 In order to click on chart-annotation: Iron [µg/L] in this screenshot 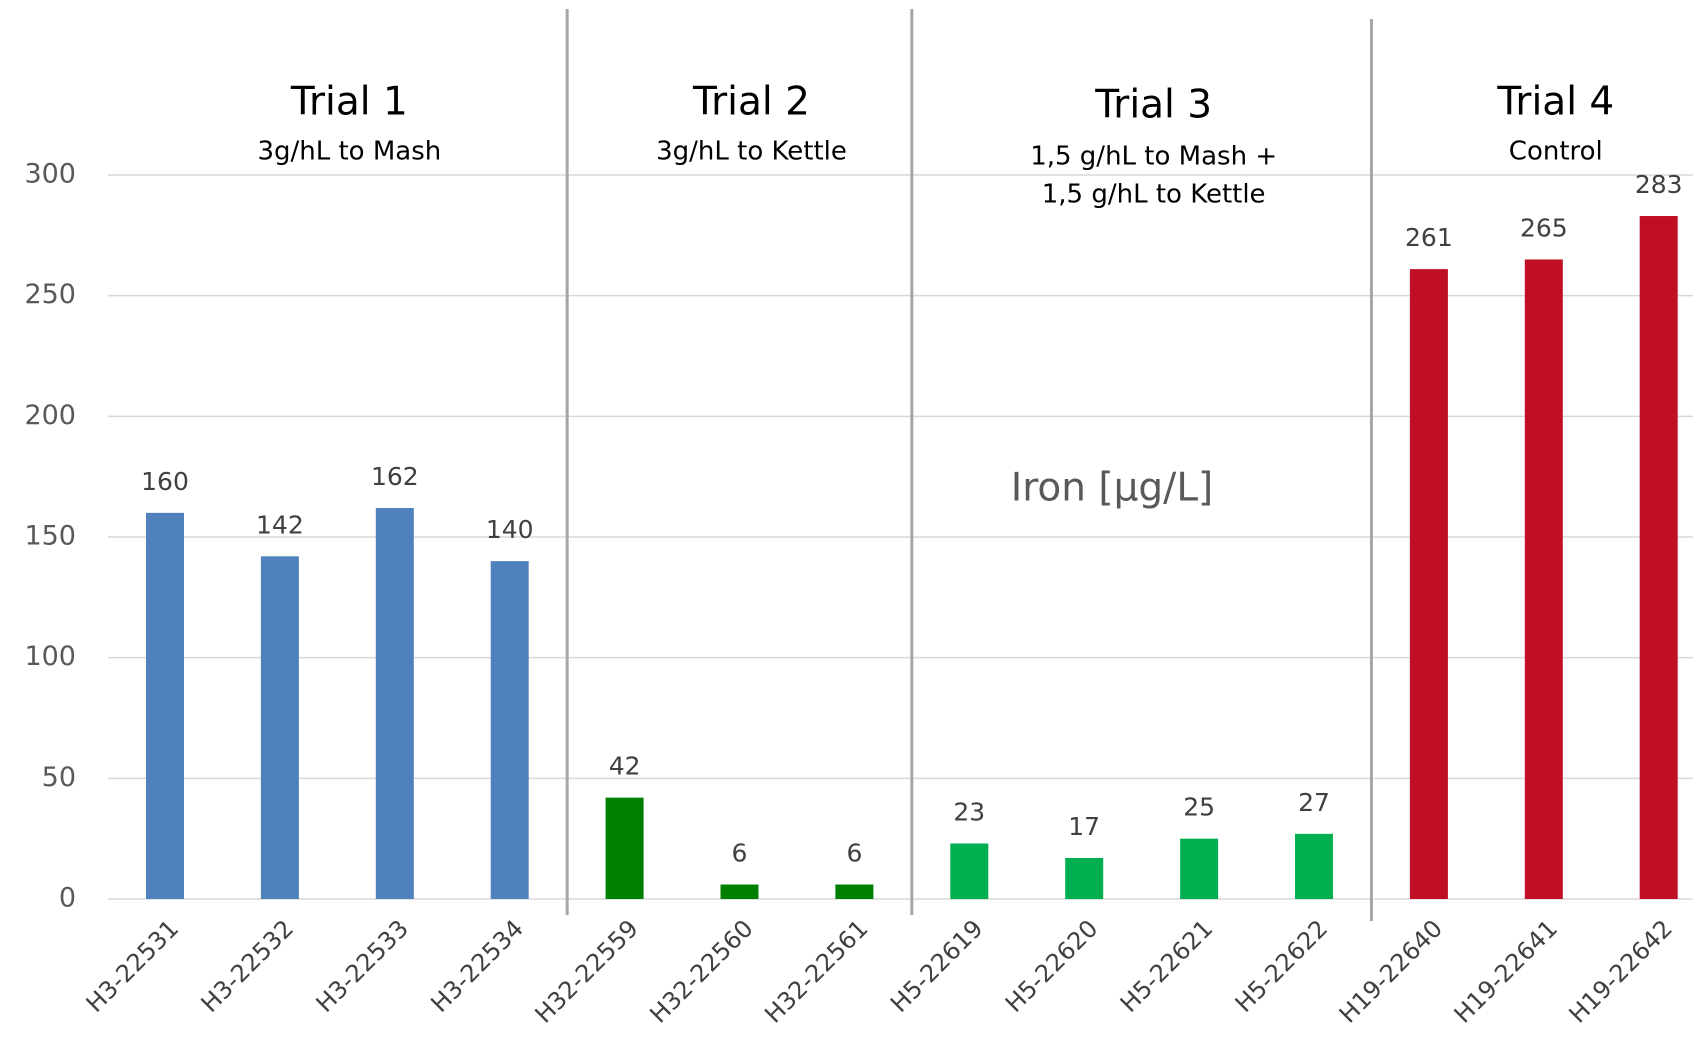, I will do `click(1112, 488)`.